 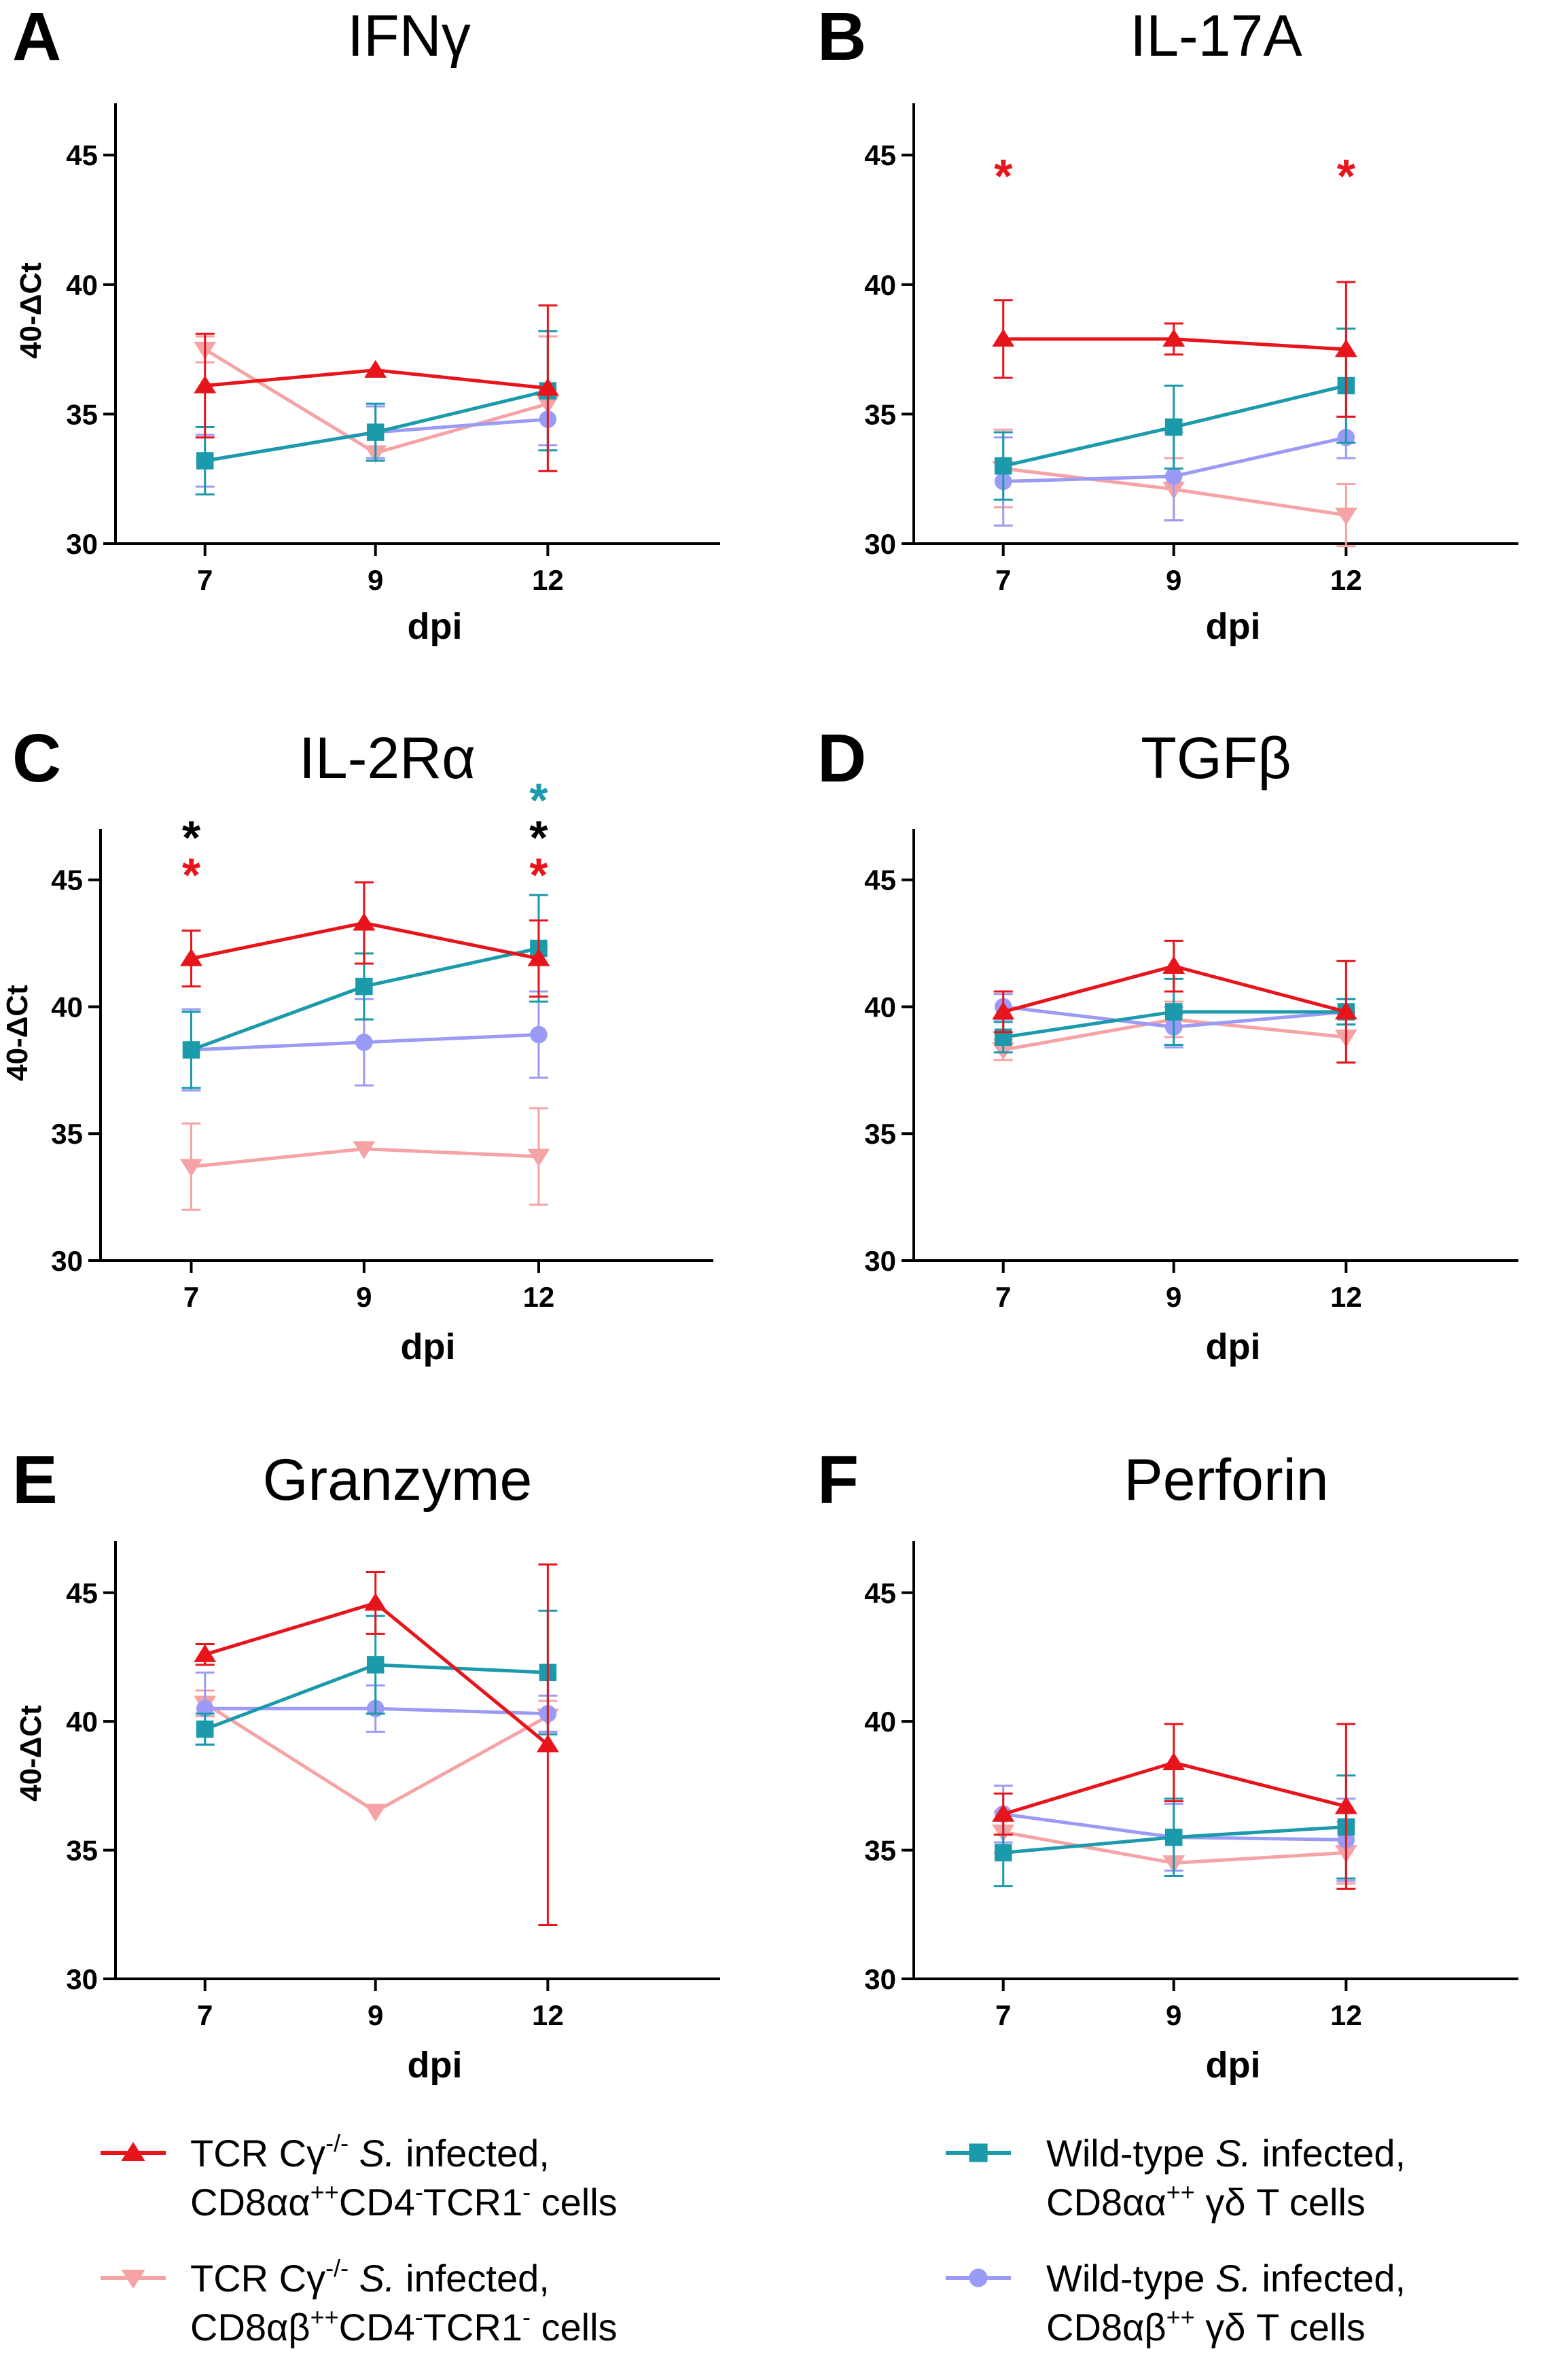 I want to click on panel-f: F Perforin dpi 30 35 40 45 7 9 12, so click(x=1167, y=1764).